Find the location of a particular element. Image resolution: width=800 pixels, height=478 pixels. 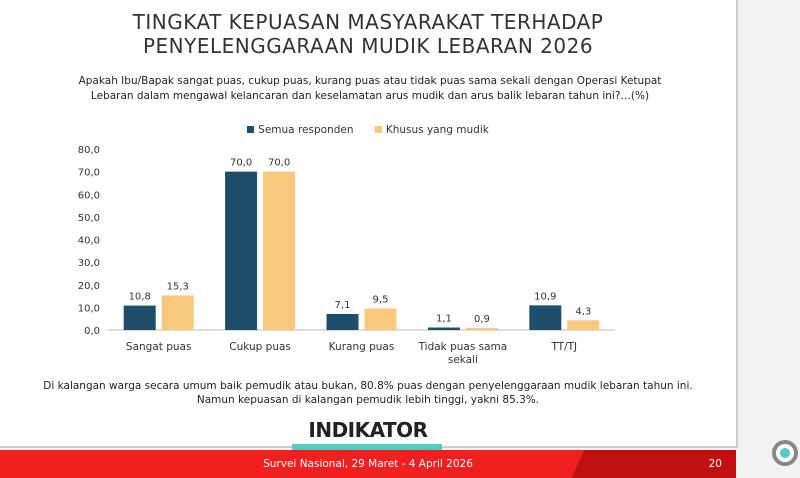

y-tick-label: 80,0 is located at coordinates (89, 150).